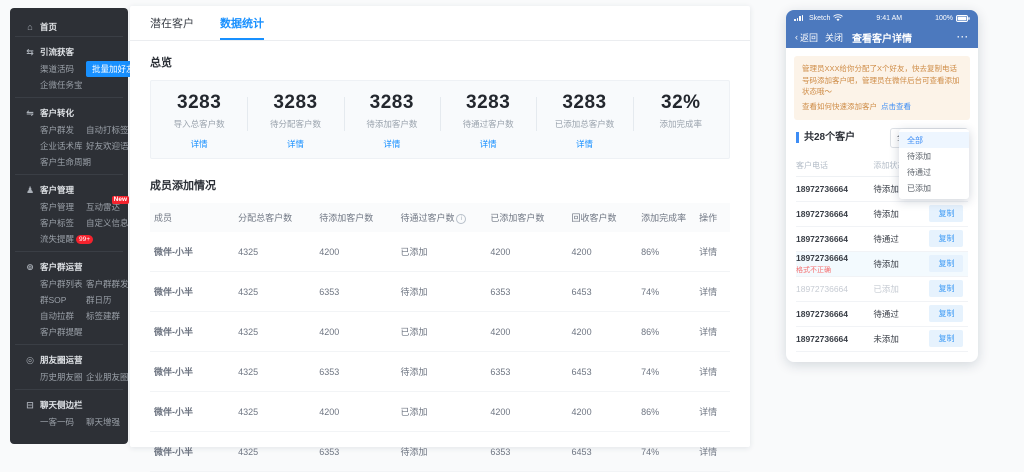 The height and width of the screenshot is (472, 1024). What do you see at coordinates (963, 18) in the screenshot?
I see `battery-icon` at bounding box center [963, 18].